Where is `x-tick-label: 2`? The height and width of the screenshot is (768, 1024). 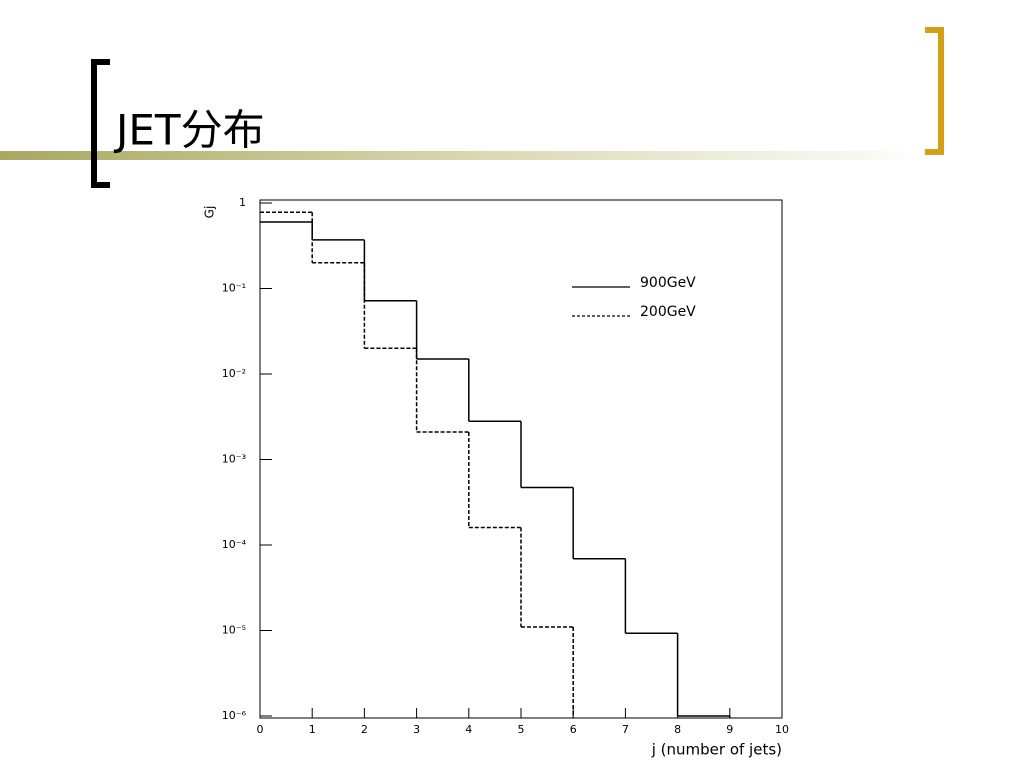 x-tick-label: 2 is located at coordinates (364, 729).